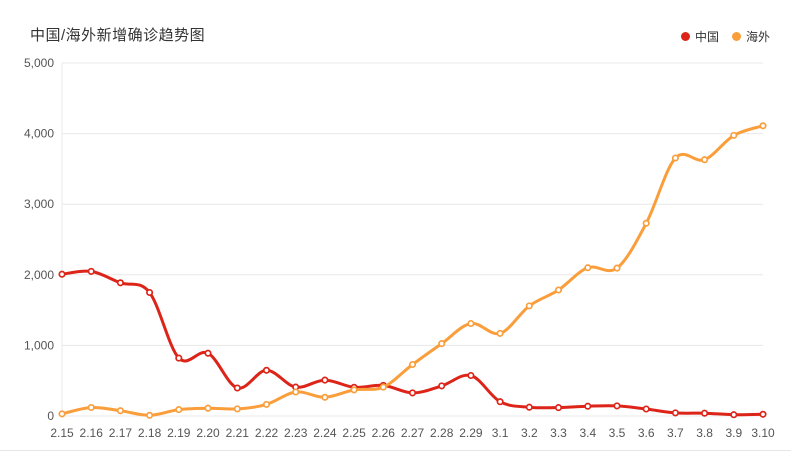 The image size is (791, 461). Describe the element at coordinates (121, 433) in the screenshot. I see `svg-text: 2.17` at that location.